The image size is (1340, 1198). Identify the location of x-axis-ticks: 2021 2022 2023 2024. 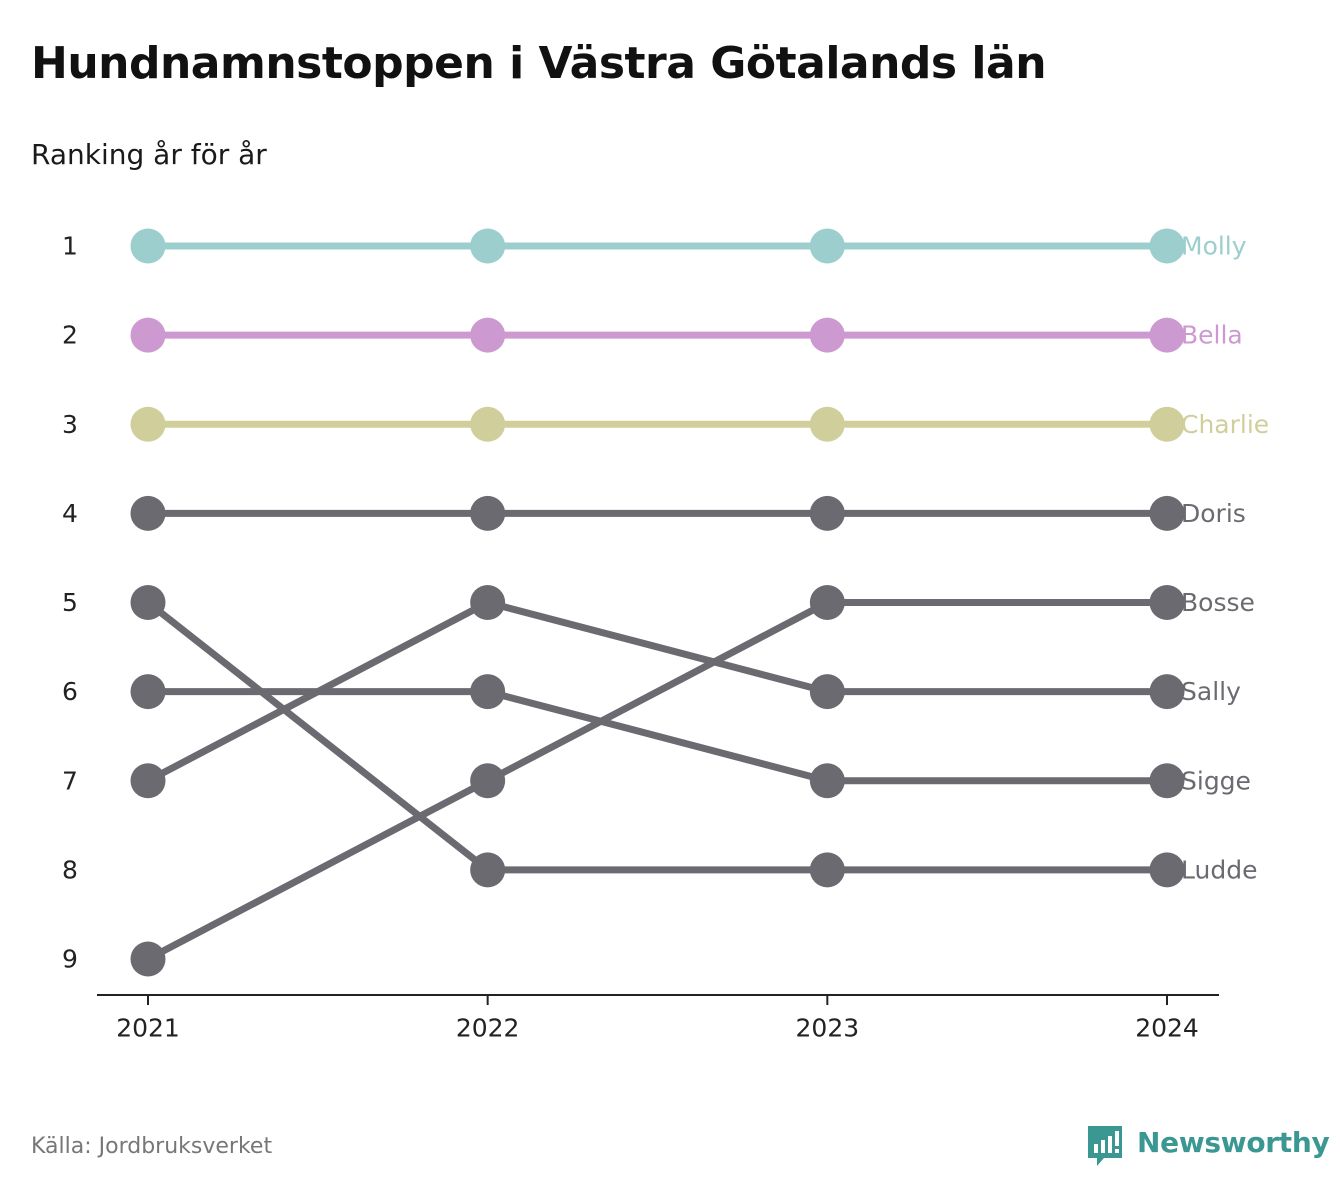
(657, 1019).